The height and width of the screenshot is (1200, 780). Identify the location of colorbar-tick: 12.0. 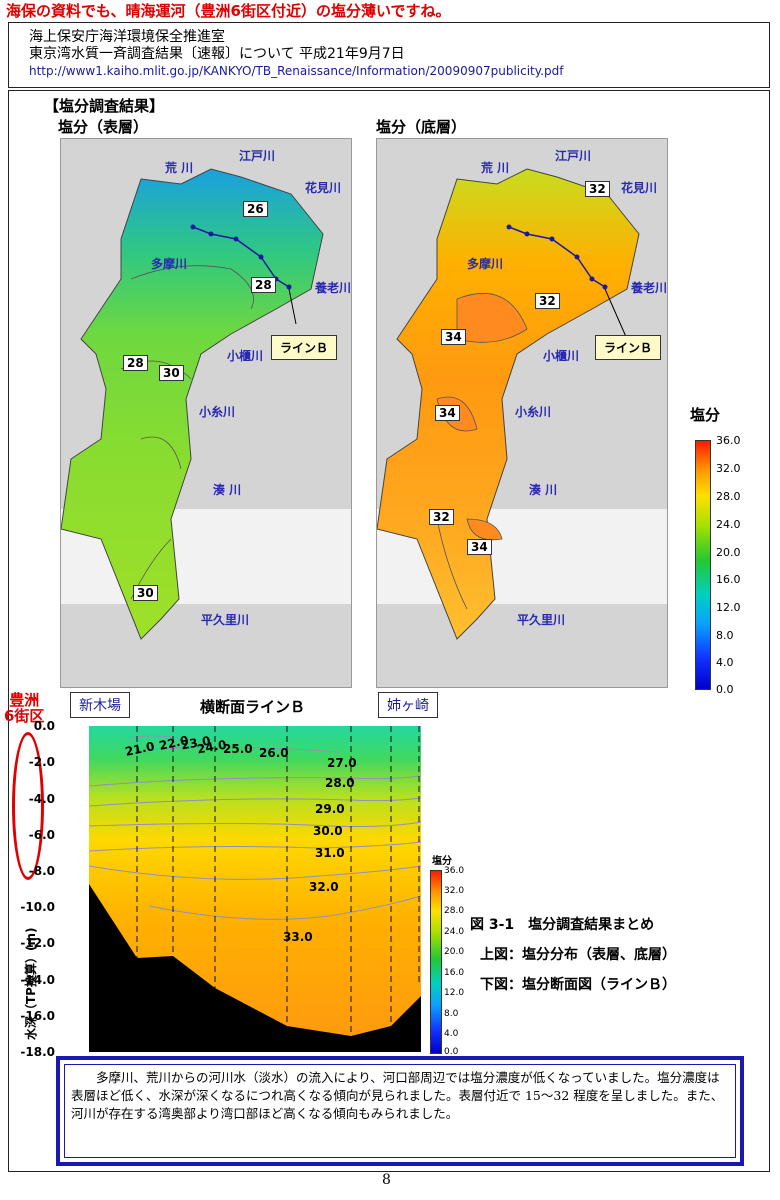
(728, 607).